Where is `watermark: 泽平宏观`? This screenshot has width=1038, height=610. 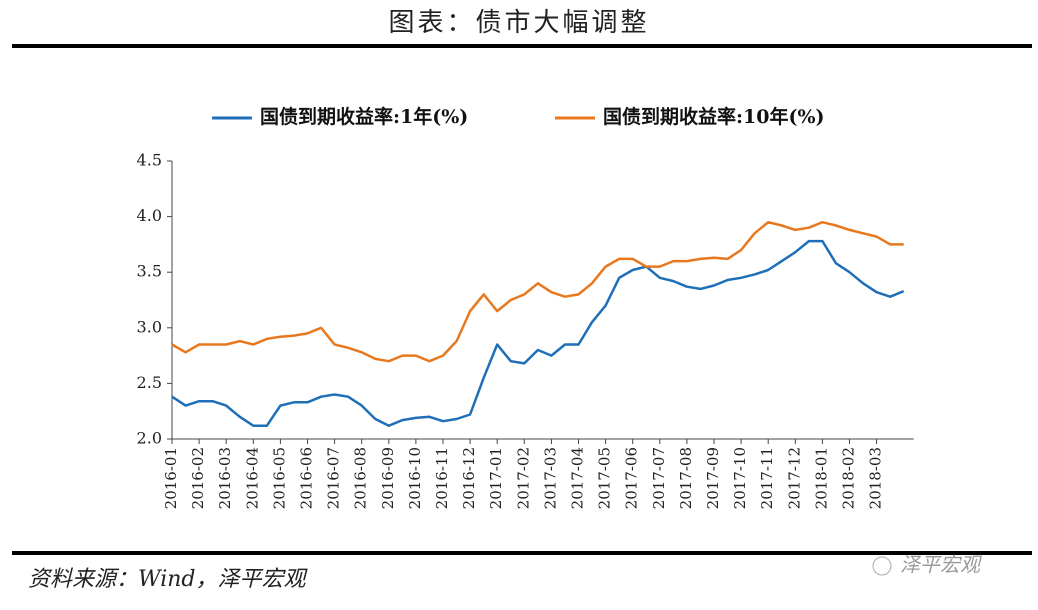
watermark: 泽平宏观 is located at coordinates (941, 565).